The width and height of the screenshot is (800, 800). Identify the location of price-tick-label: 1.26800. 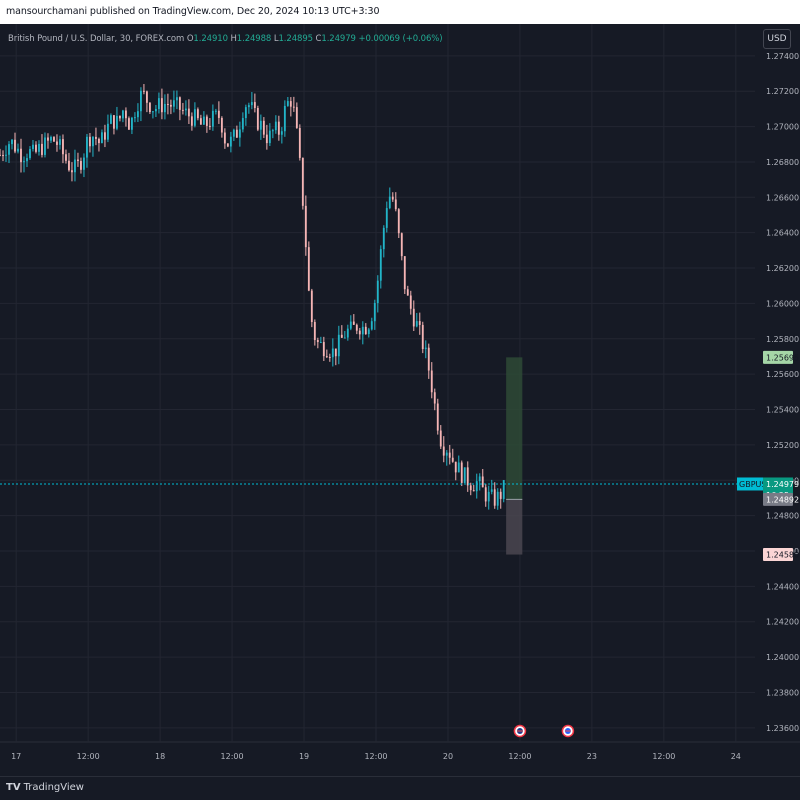
(782, 162).